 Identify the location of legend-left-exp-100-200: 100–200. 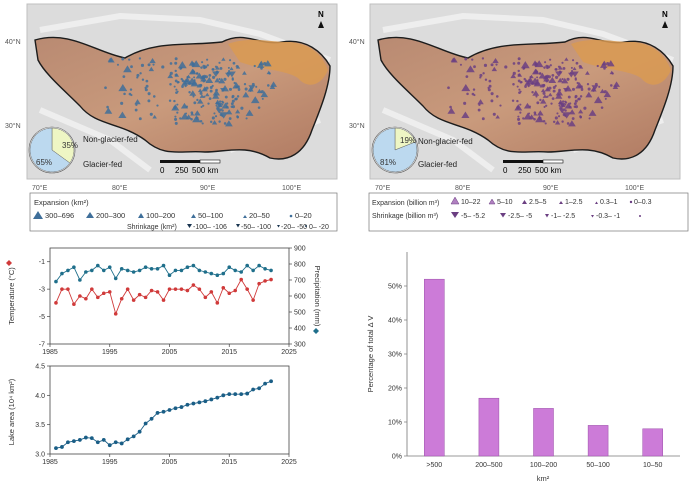
(160, 215).